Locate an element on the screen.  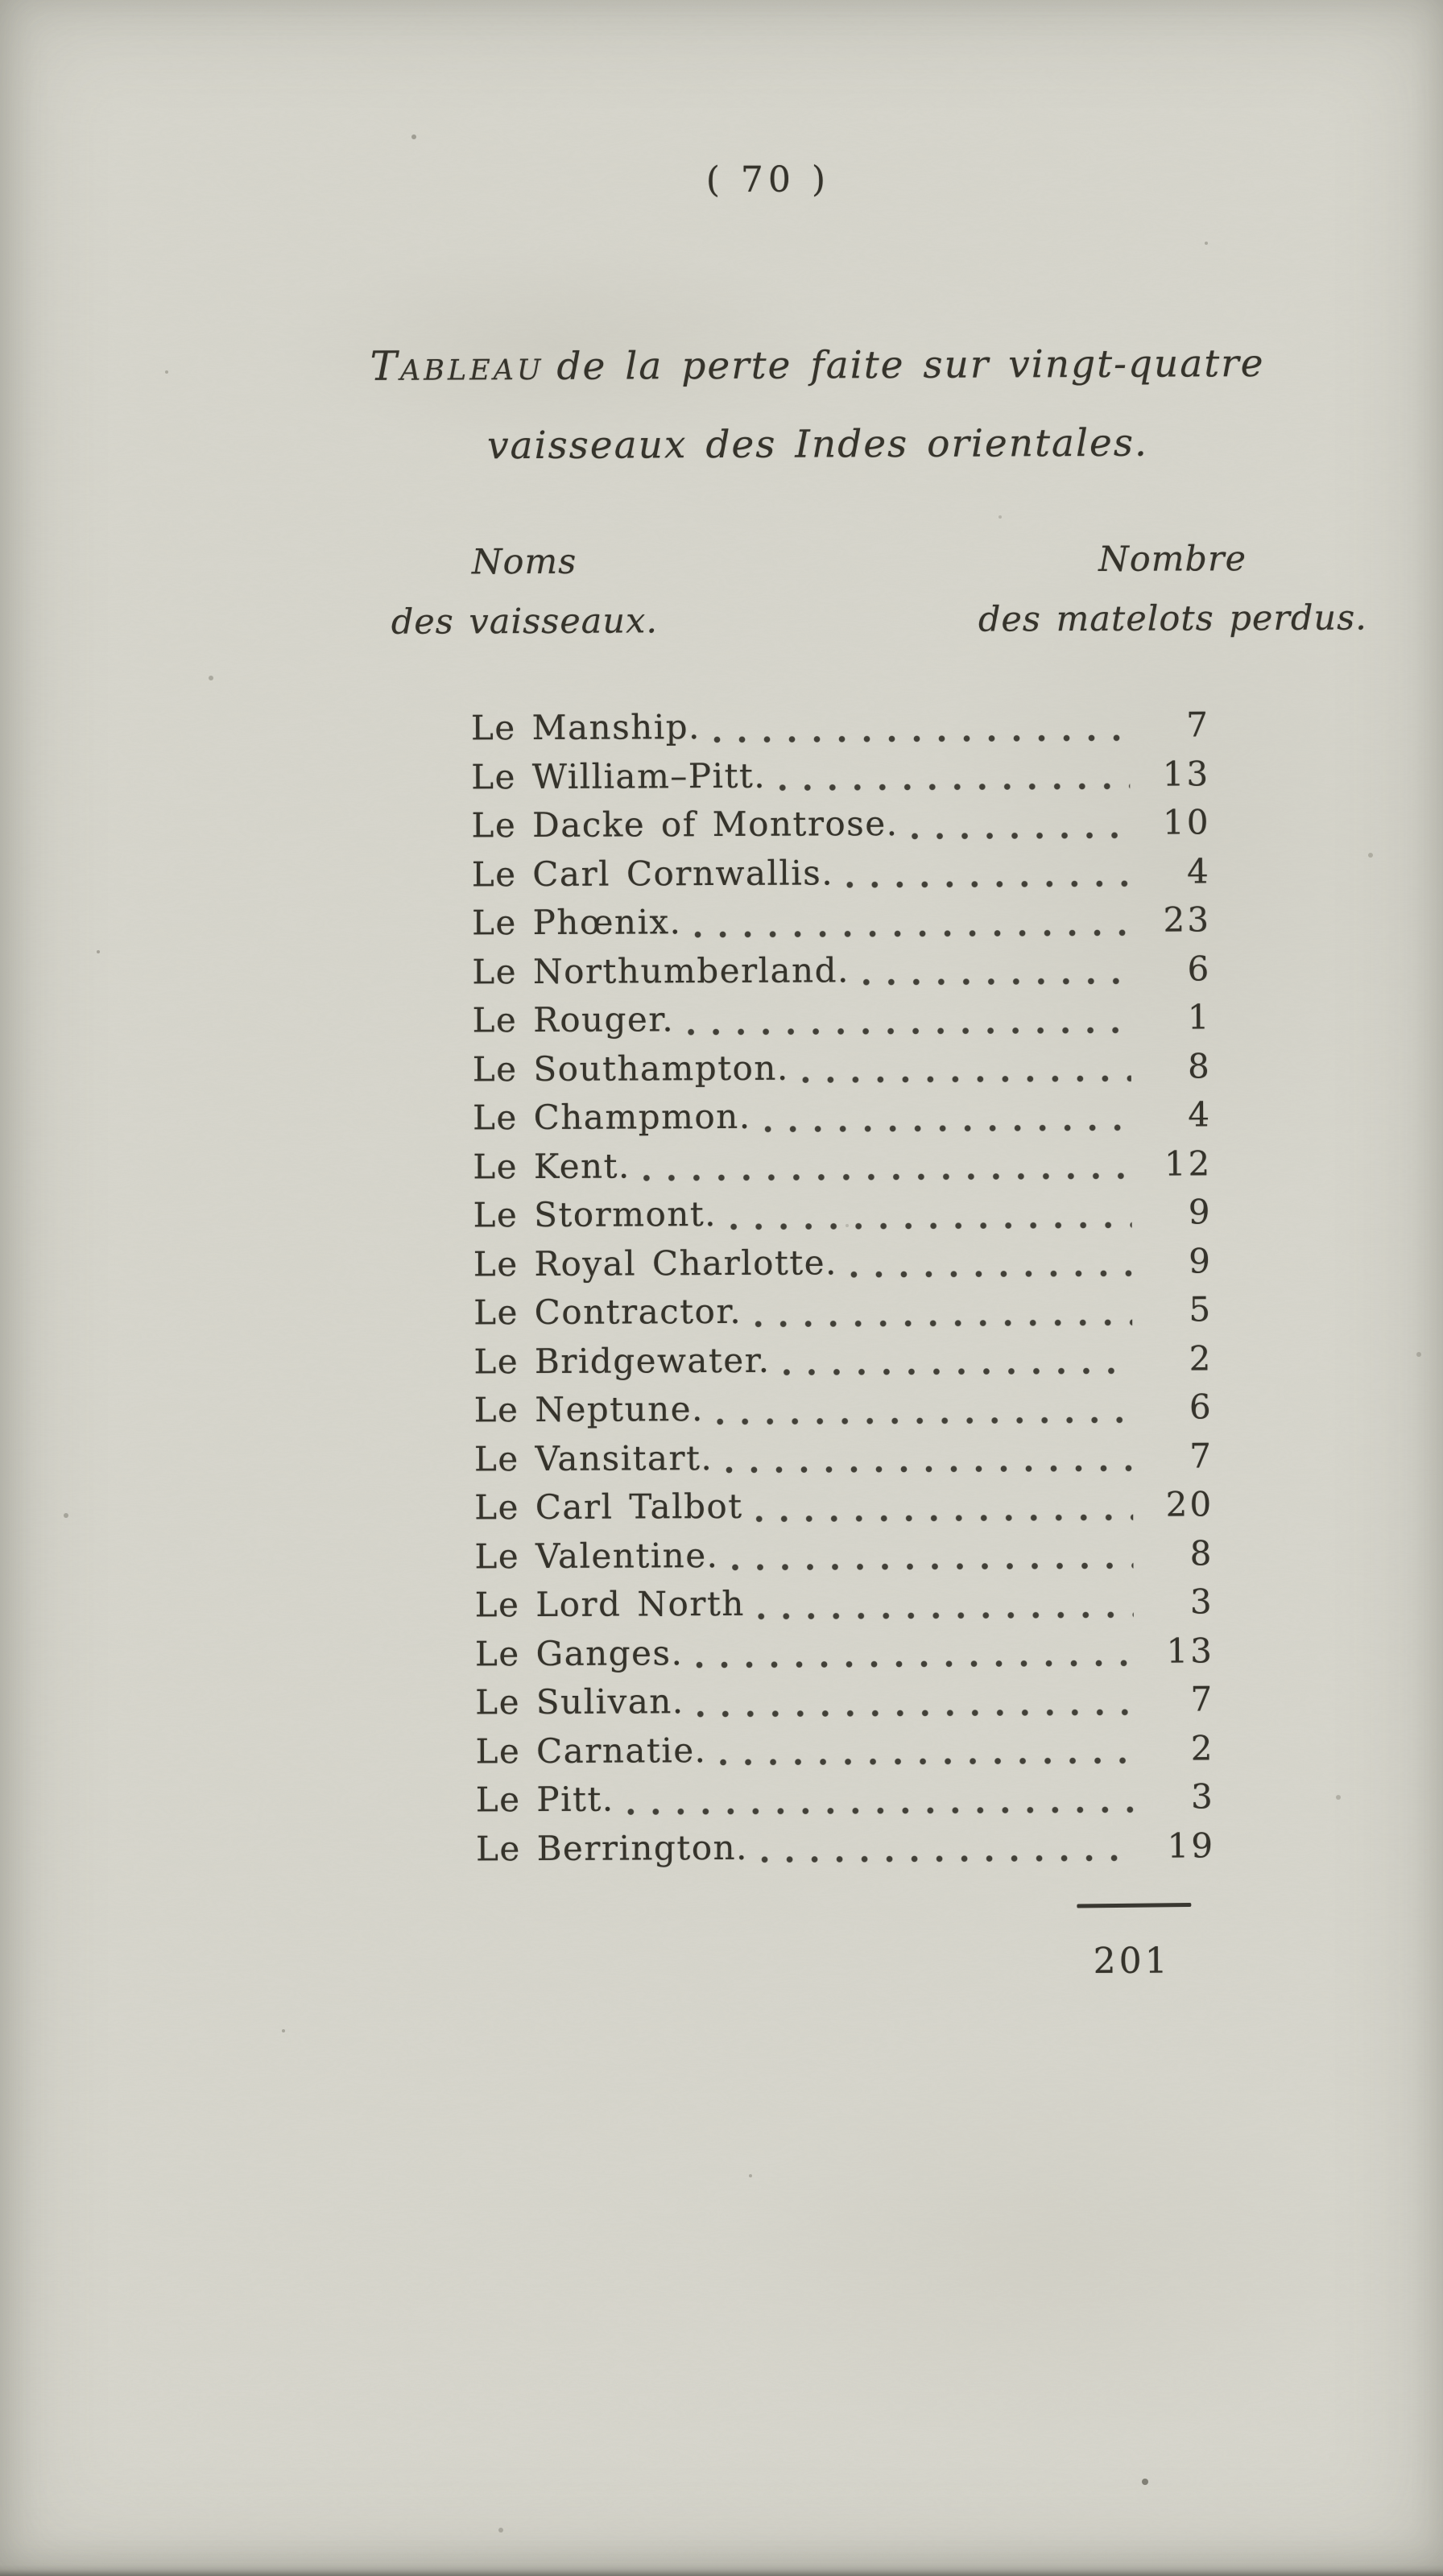
ship-value: 20 is located at coordinates (1189, 1504).